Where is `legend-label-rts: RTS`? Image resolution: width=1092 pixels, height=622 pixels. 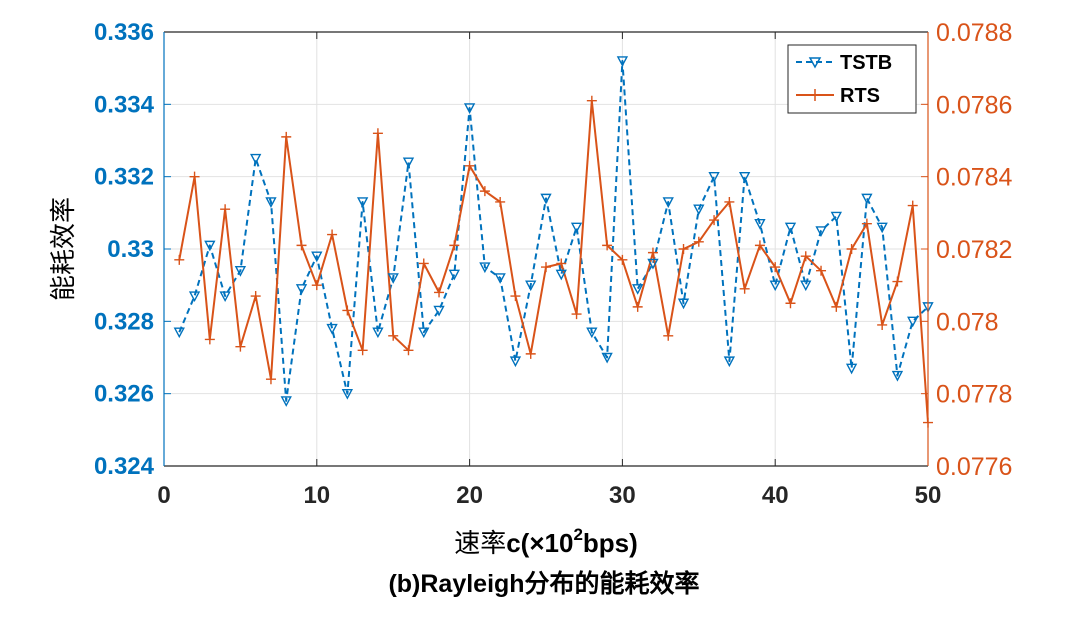 legend-label-rts: RTS is located at coordinates (860, 96).